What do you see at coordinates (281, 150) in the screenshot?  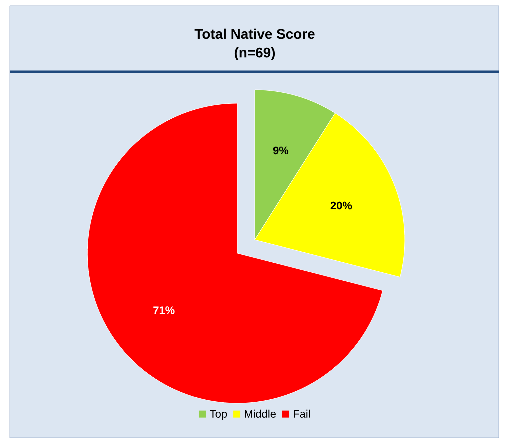 I see `data-label: 9%` at bounding box center [281, 150].